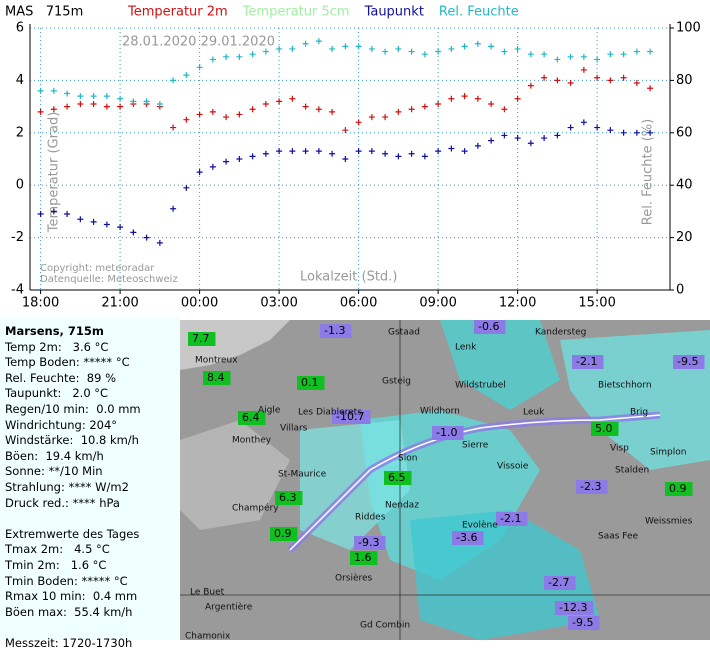 Image resolution: width=710 pixels, height=651 pixels. Describe the element at coordinates (688, 28) in the screenshot. I see `y2-tick-label: 100` at that location.